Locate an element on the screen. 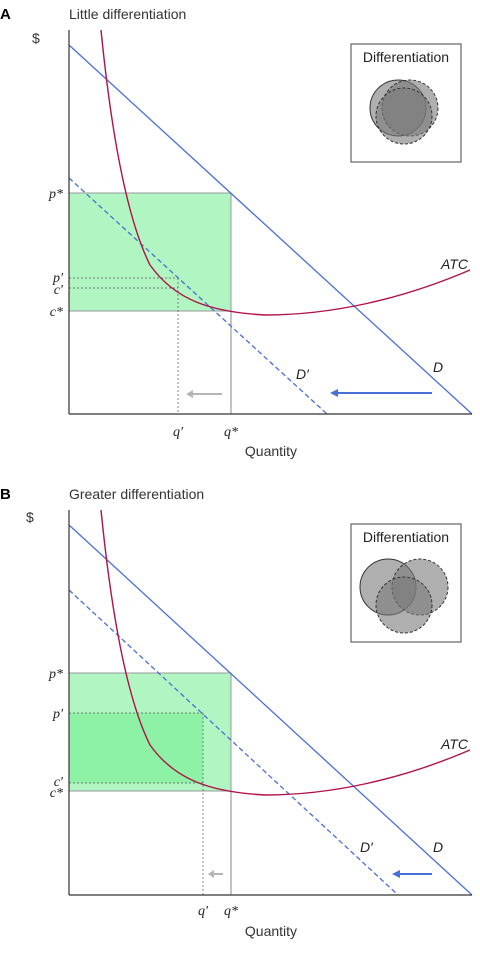 The width and height of the screenshot is (480, 960). profit-area-original is located at coordinates (150, 252).